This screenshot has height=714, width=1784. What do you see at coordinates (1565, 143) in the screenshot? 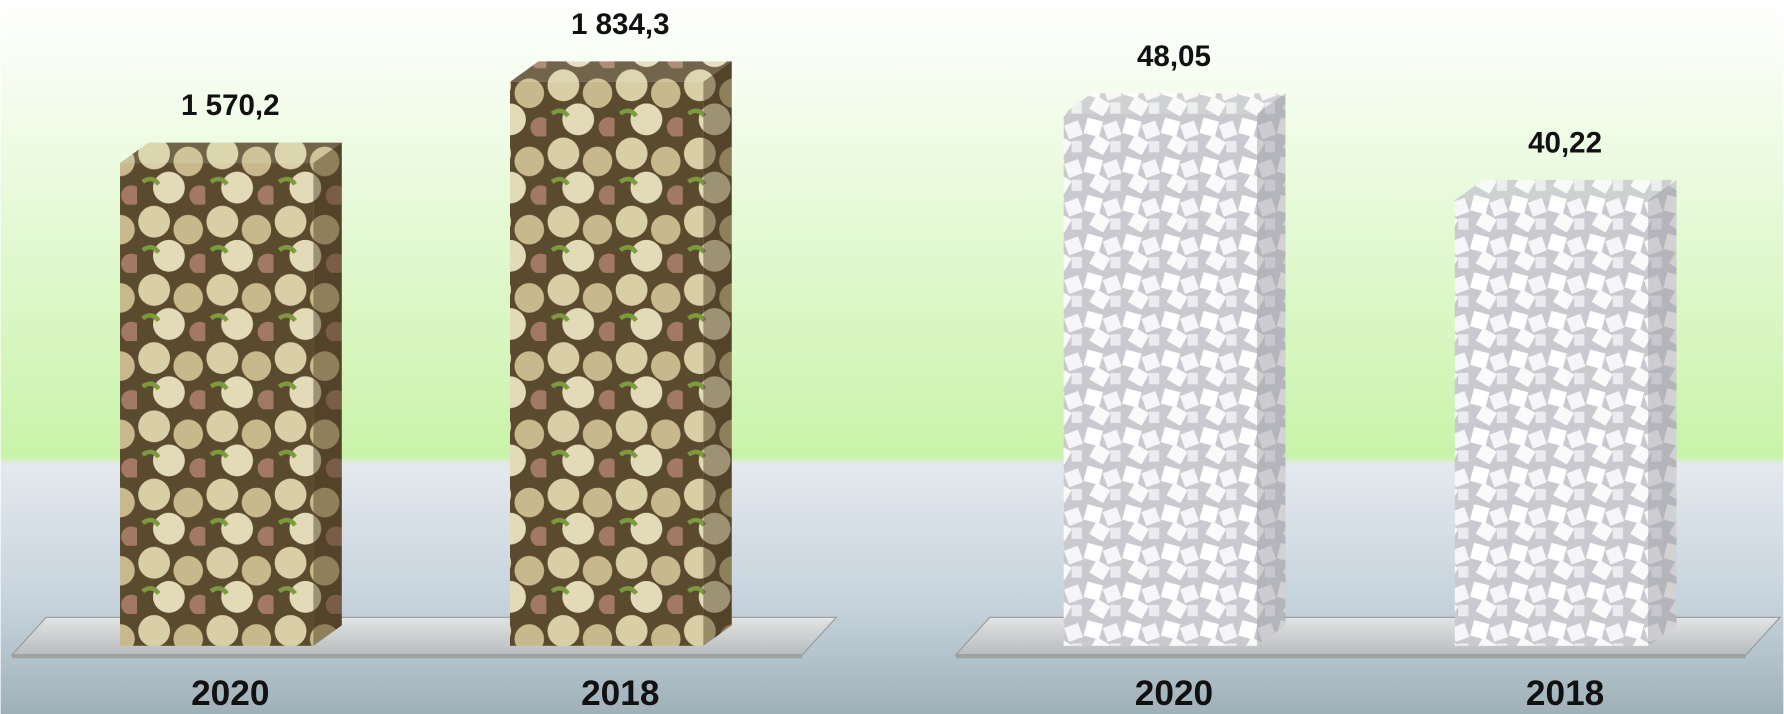
I see `value-label: 40,22` at bounding box center [1565, 143].